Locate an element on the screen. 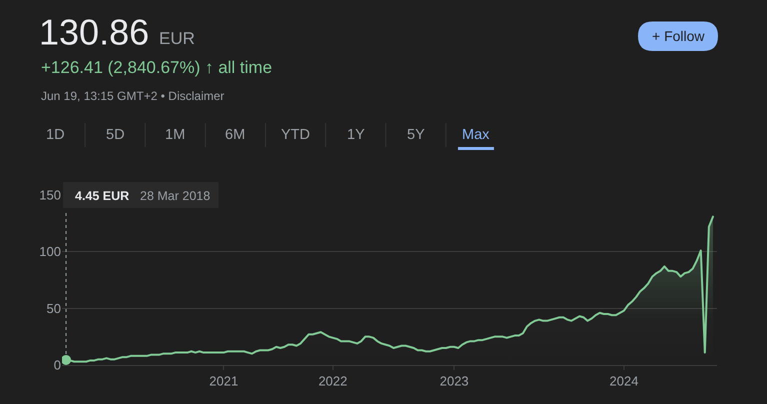 The image size is (767, 404). text: 1M is located at coordinates (175, 135).